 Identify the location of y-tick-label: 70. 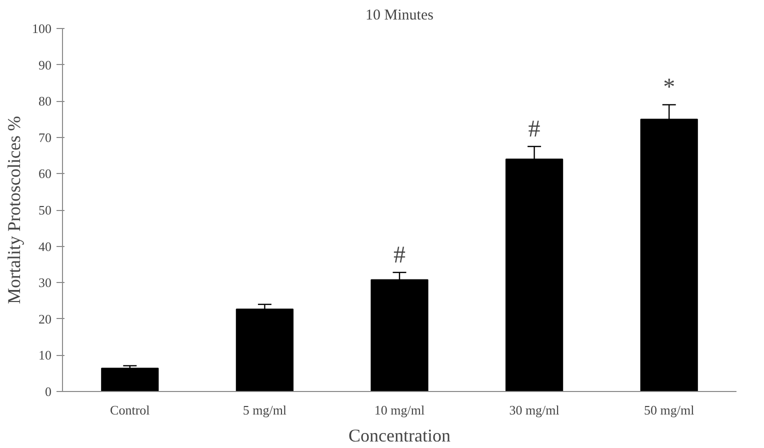
(45, 137).